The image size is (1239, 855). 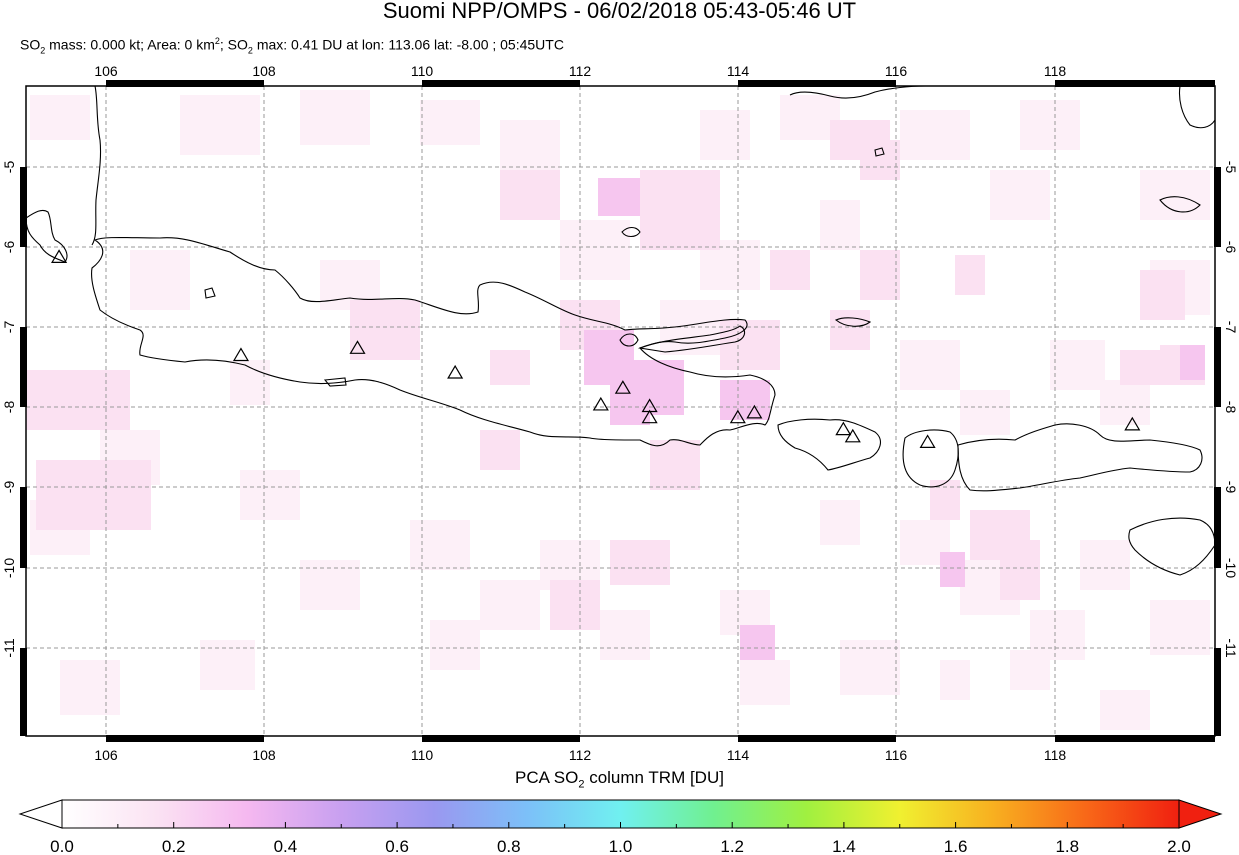 I want to click on colorbar-label-2: 0.4, so click(x=286, y=846).